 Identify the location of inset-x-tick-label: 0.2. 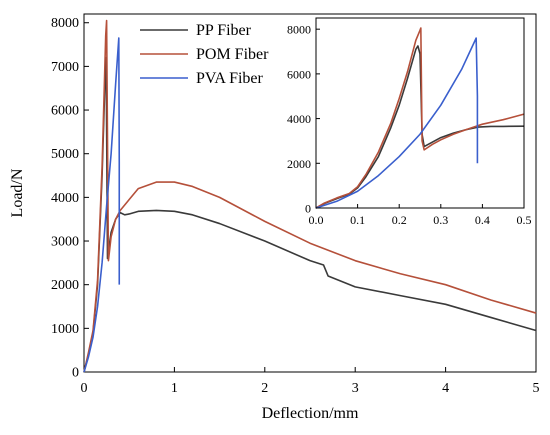
(399, 220).